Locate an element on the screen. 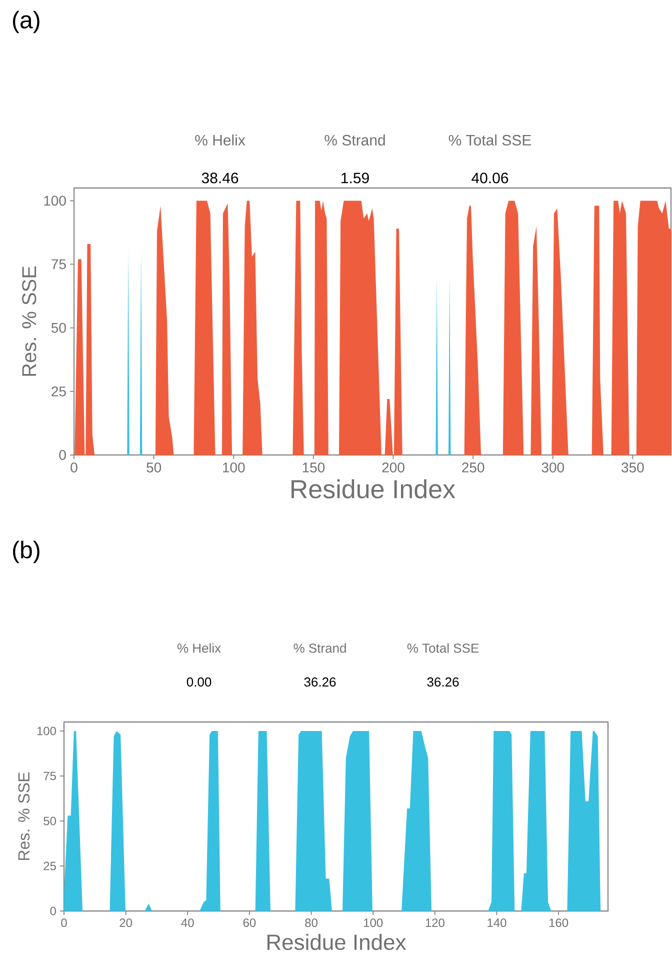  x-tick-label: 120 is located at coordinates (435, 923).